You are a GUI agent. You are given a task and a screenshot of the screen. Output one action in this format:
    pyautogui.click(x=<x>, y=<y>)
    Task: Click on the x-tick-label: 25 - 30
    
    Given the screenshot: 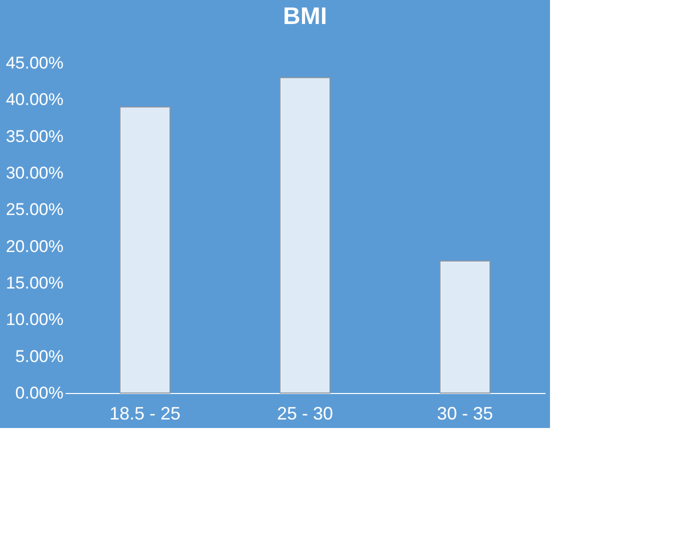 What is the action you would take?
    pyautogui.click(x=305, y=414)
    